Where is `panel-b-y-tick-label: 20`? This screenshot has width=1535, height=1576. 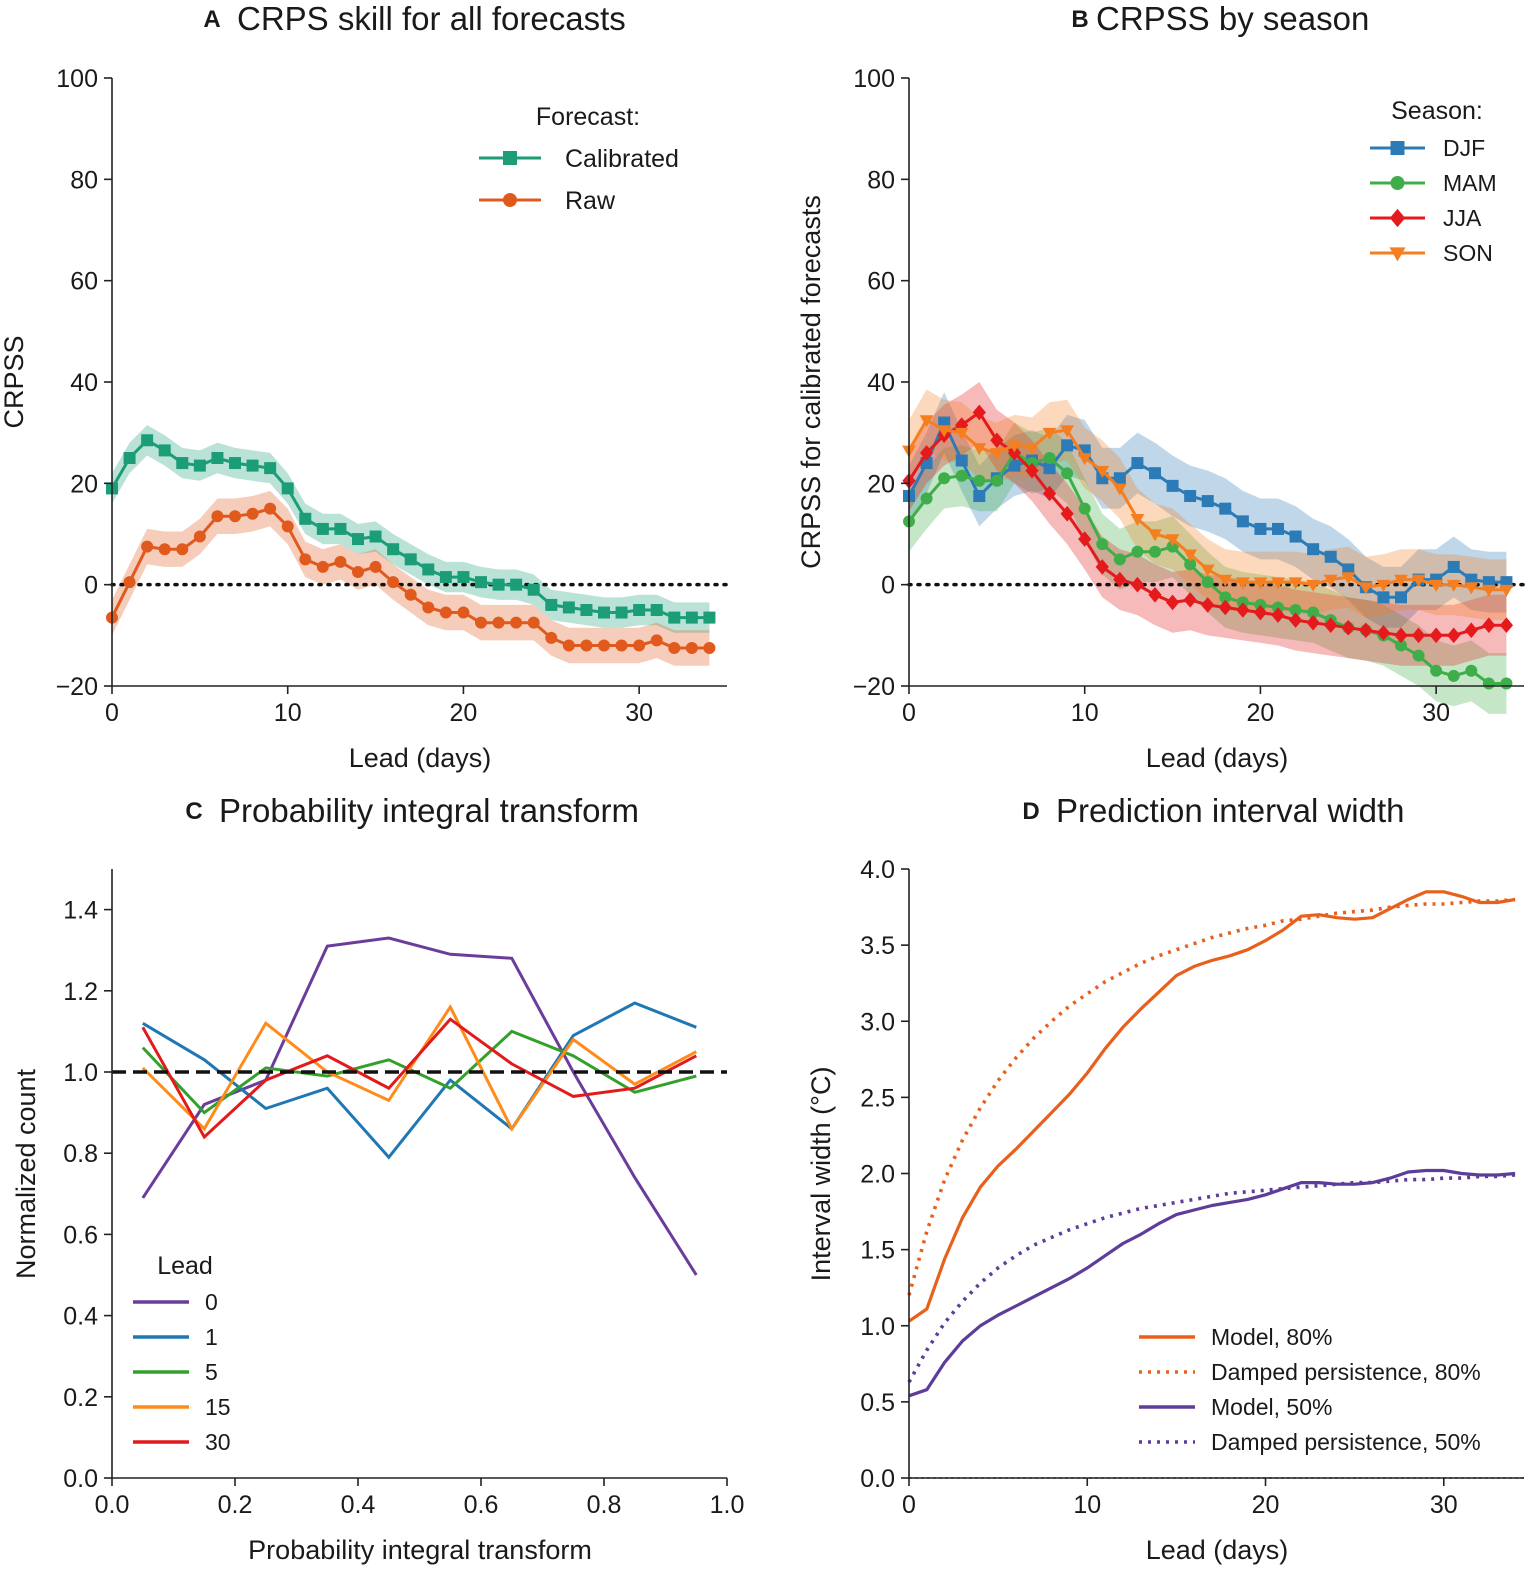
panel-b-y-tick-label: 20 is located at coordinates (881, 484).